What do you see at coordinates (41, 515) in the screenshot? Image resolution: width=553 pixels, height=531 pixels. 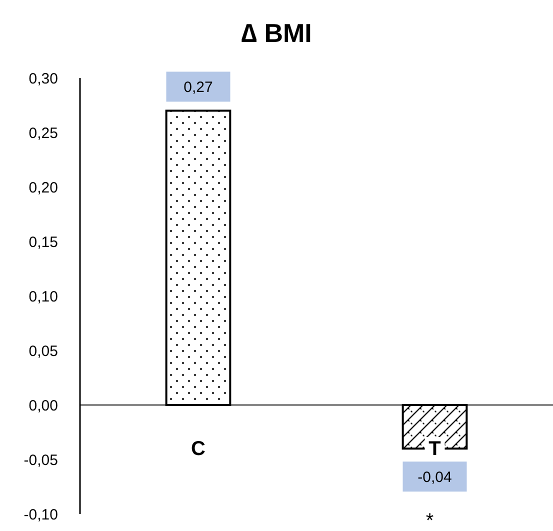 I see `y-tick-label: -0,10` at bounding box center [41, 515].